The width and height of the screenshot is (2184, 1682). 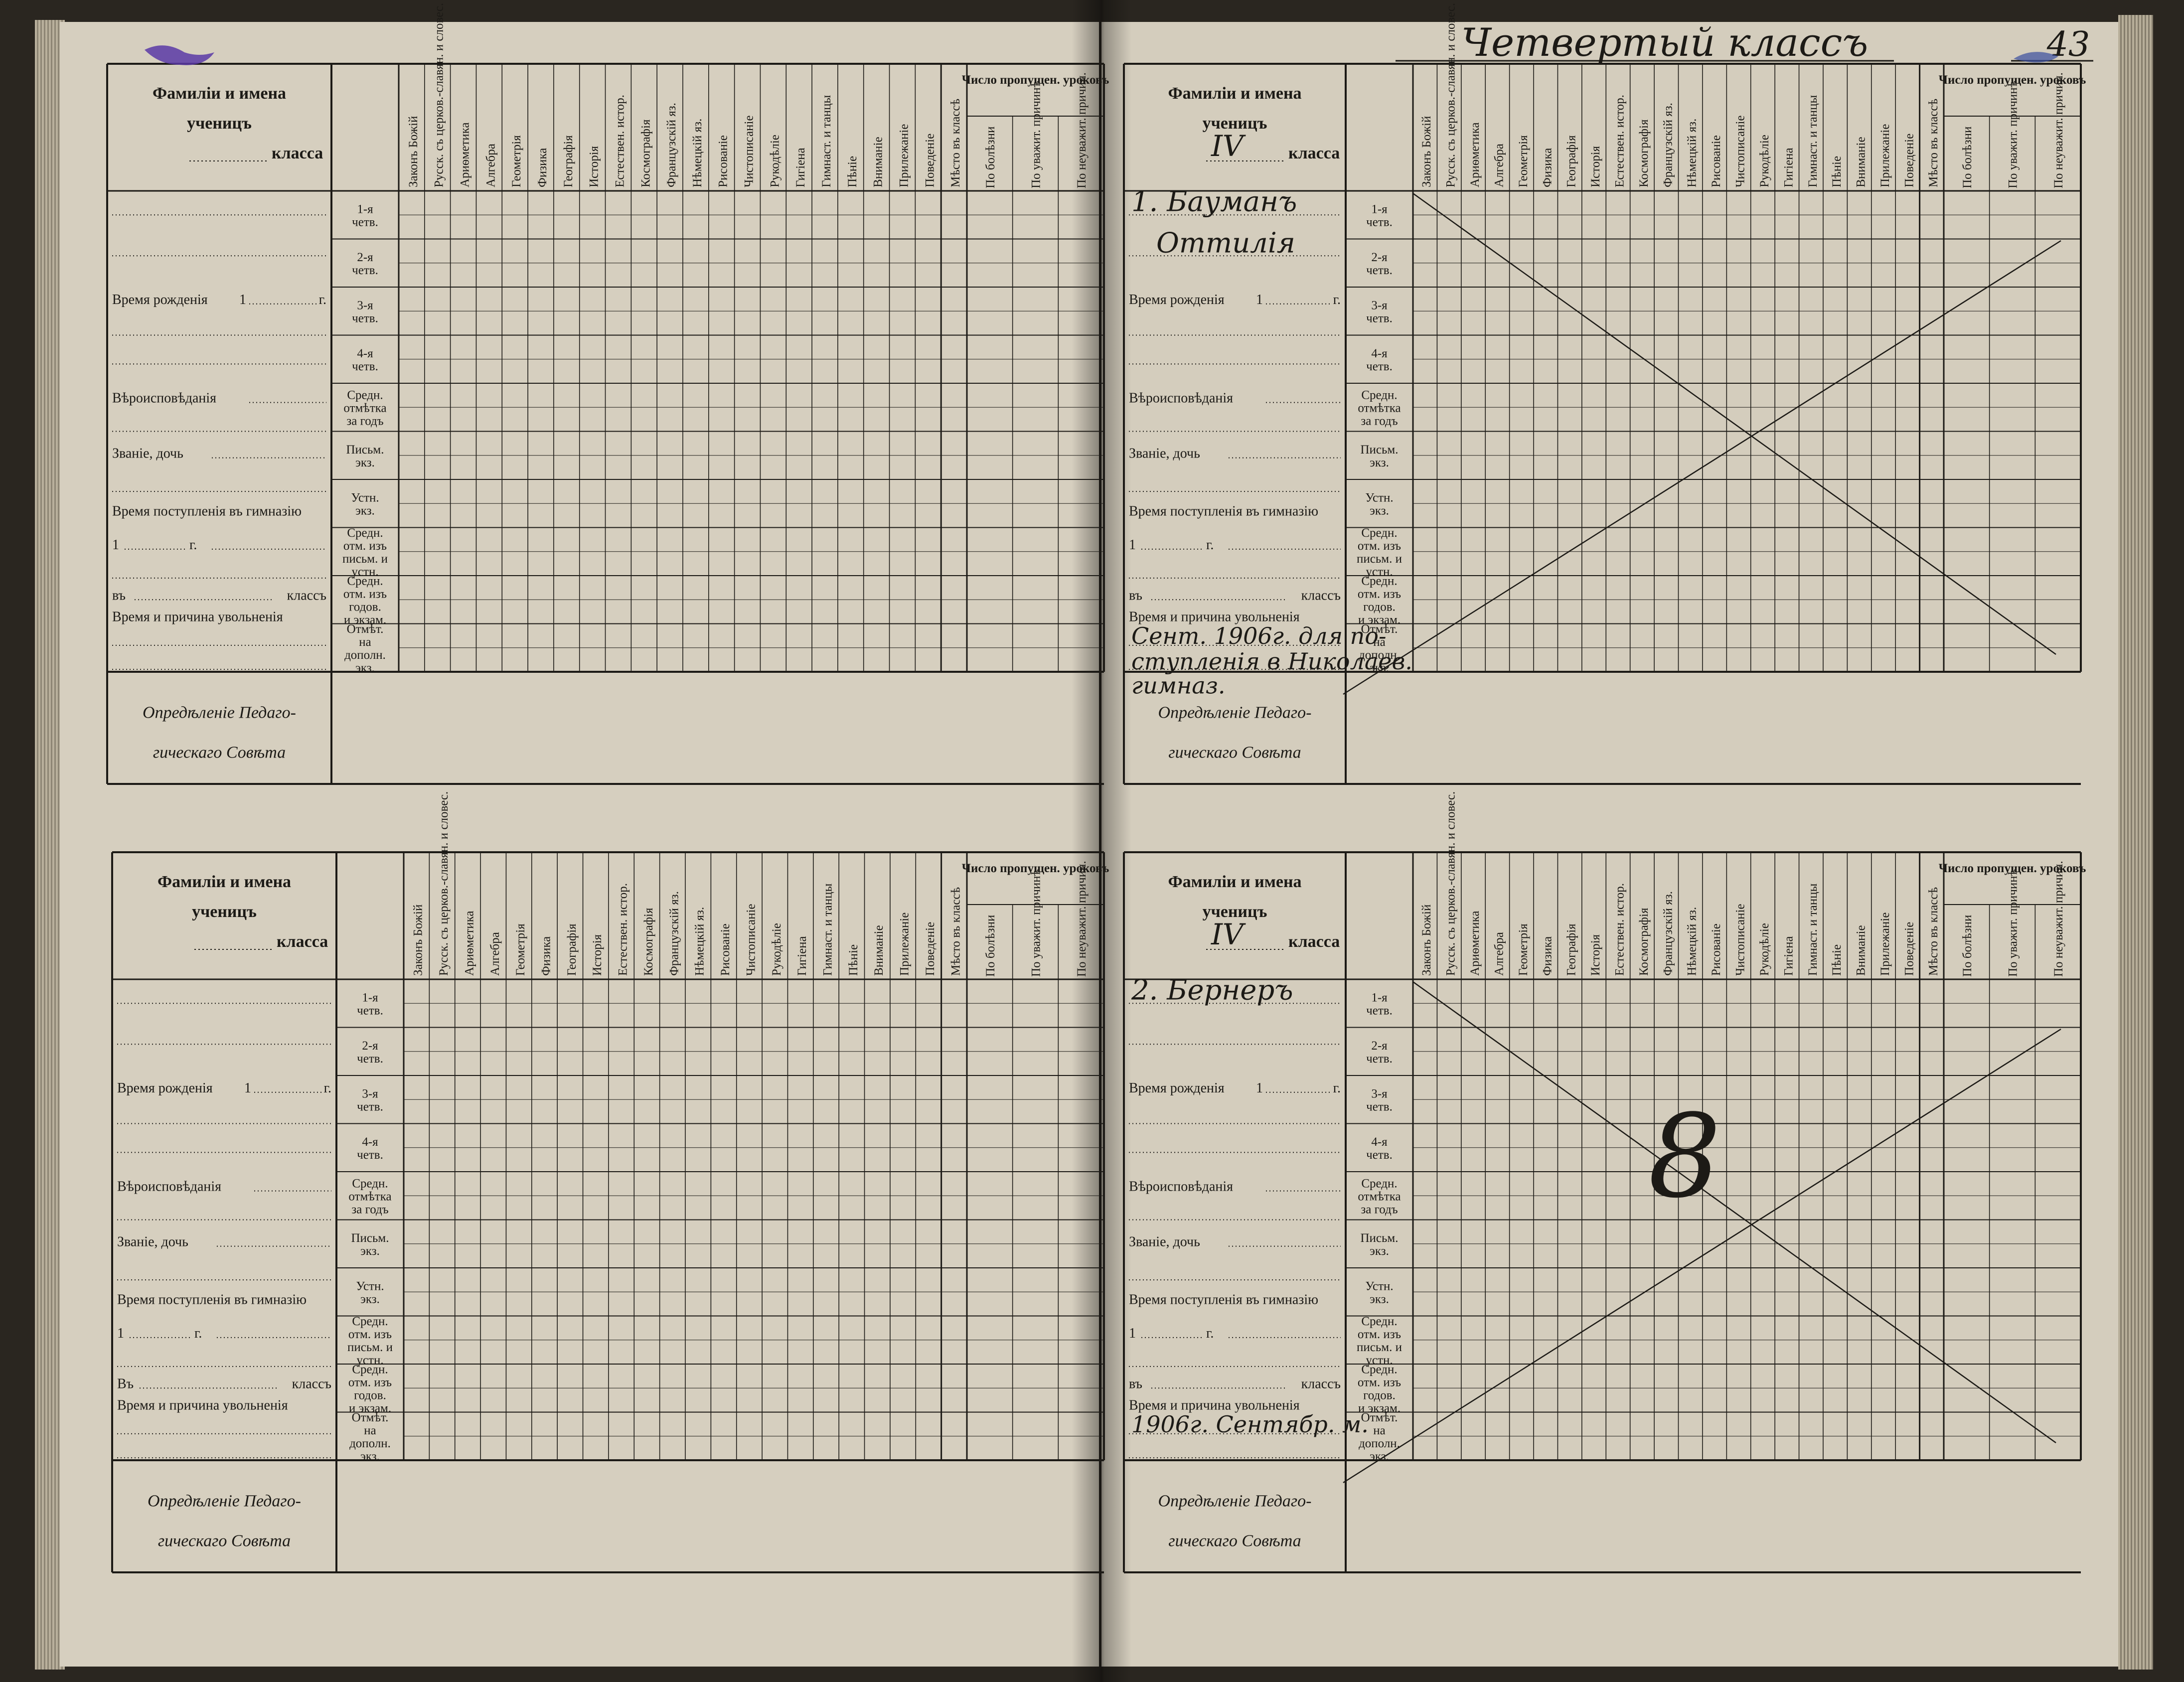 I want to click on row-label-2: четв., so click(x=370, y=1106).